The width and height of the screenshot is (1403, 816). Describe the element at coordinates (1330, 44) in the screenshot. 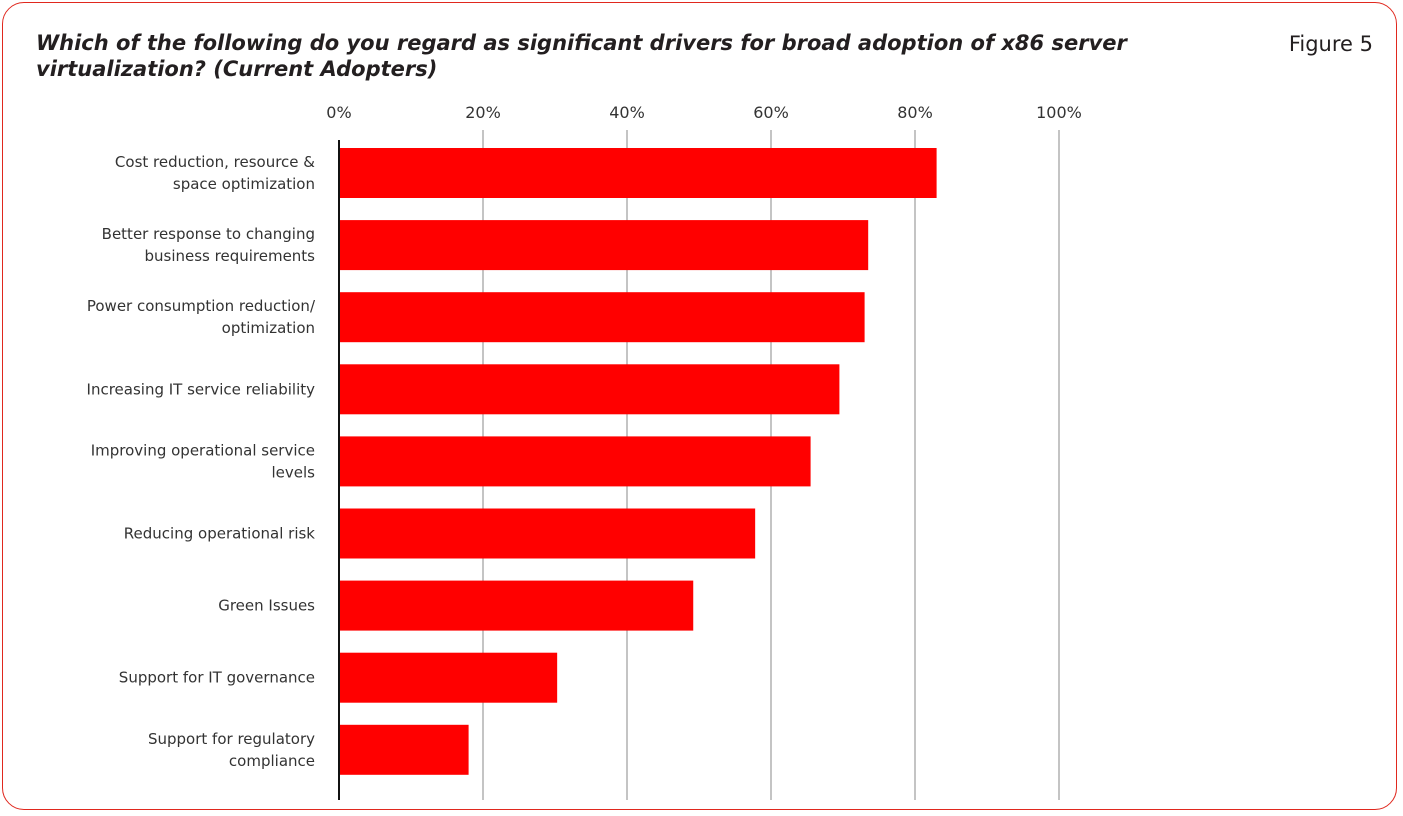

I see `figure-label: Figure 5` at that location.